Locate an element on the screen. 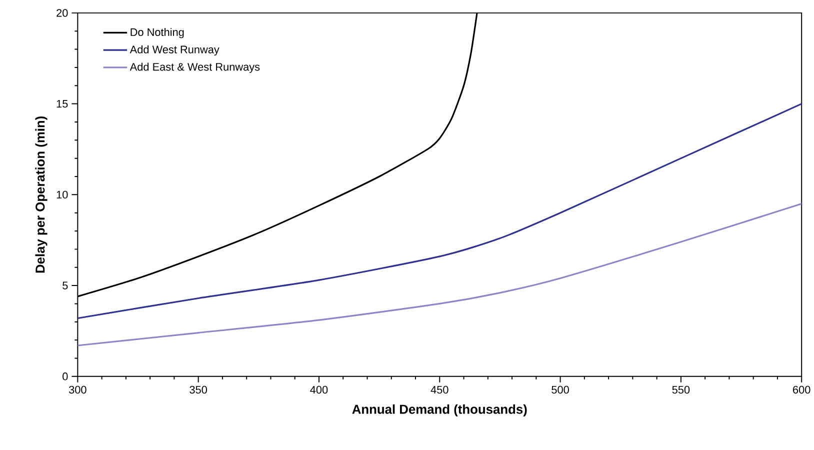 The image size is (814, 450). x-tick-label: 300 is located at coordinates (77, 390).